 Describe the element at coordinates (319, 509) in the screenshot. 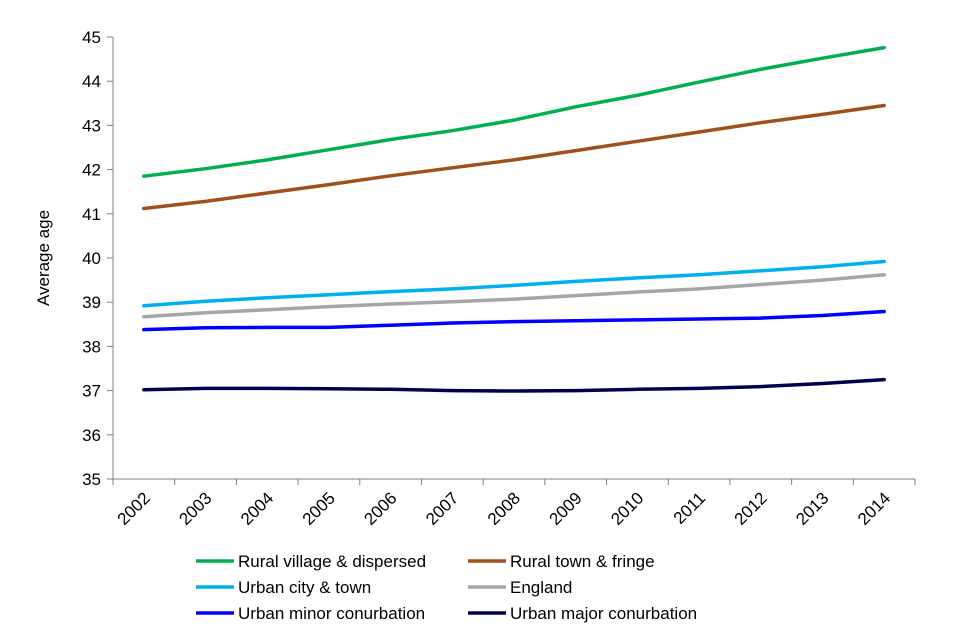

I see `x-tick-label: 2005` at that location.